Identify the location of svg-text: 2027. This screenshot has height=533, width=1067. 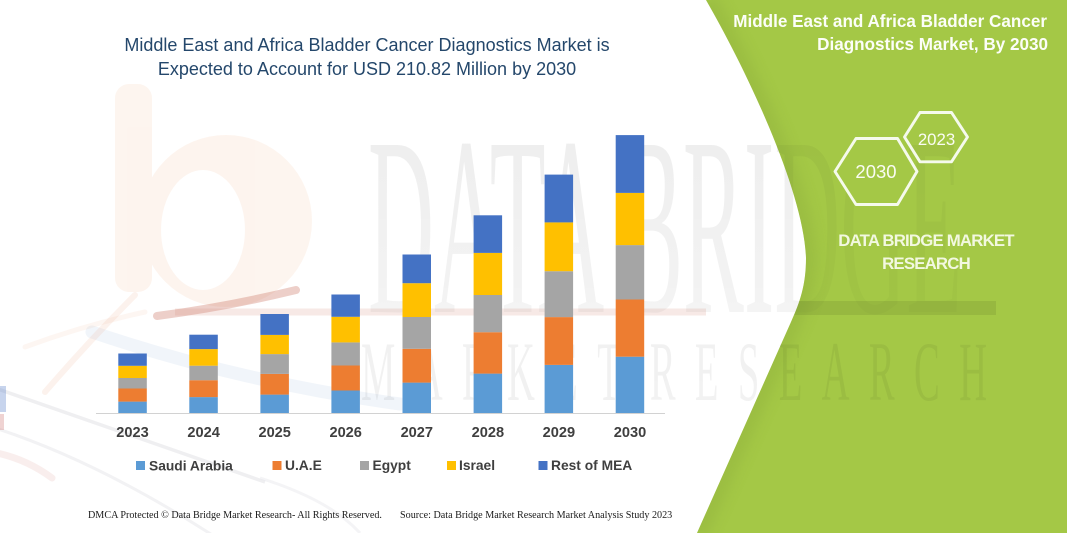
(417, 433).